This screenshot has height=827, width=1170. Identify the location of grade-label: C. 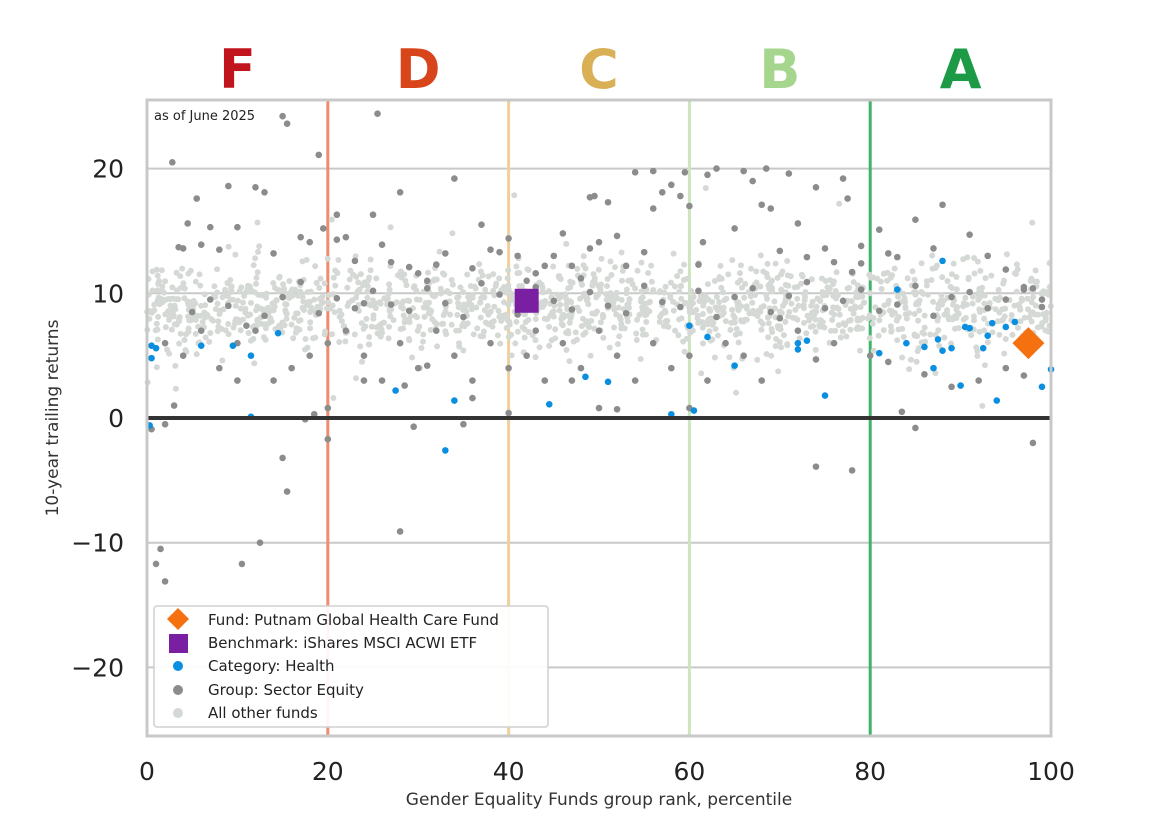
(599, 69).